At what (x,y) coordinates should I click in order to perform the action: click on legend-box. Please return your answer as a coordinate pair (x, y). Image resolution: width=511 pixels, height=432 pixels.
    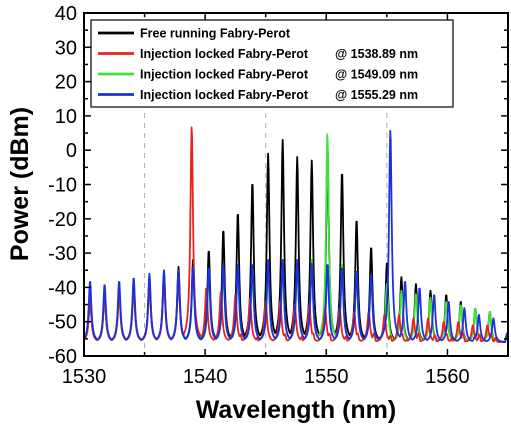
    Looking at the image, I should click on (272, 63).